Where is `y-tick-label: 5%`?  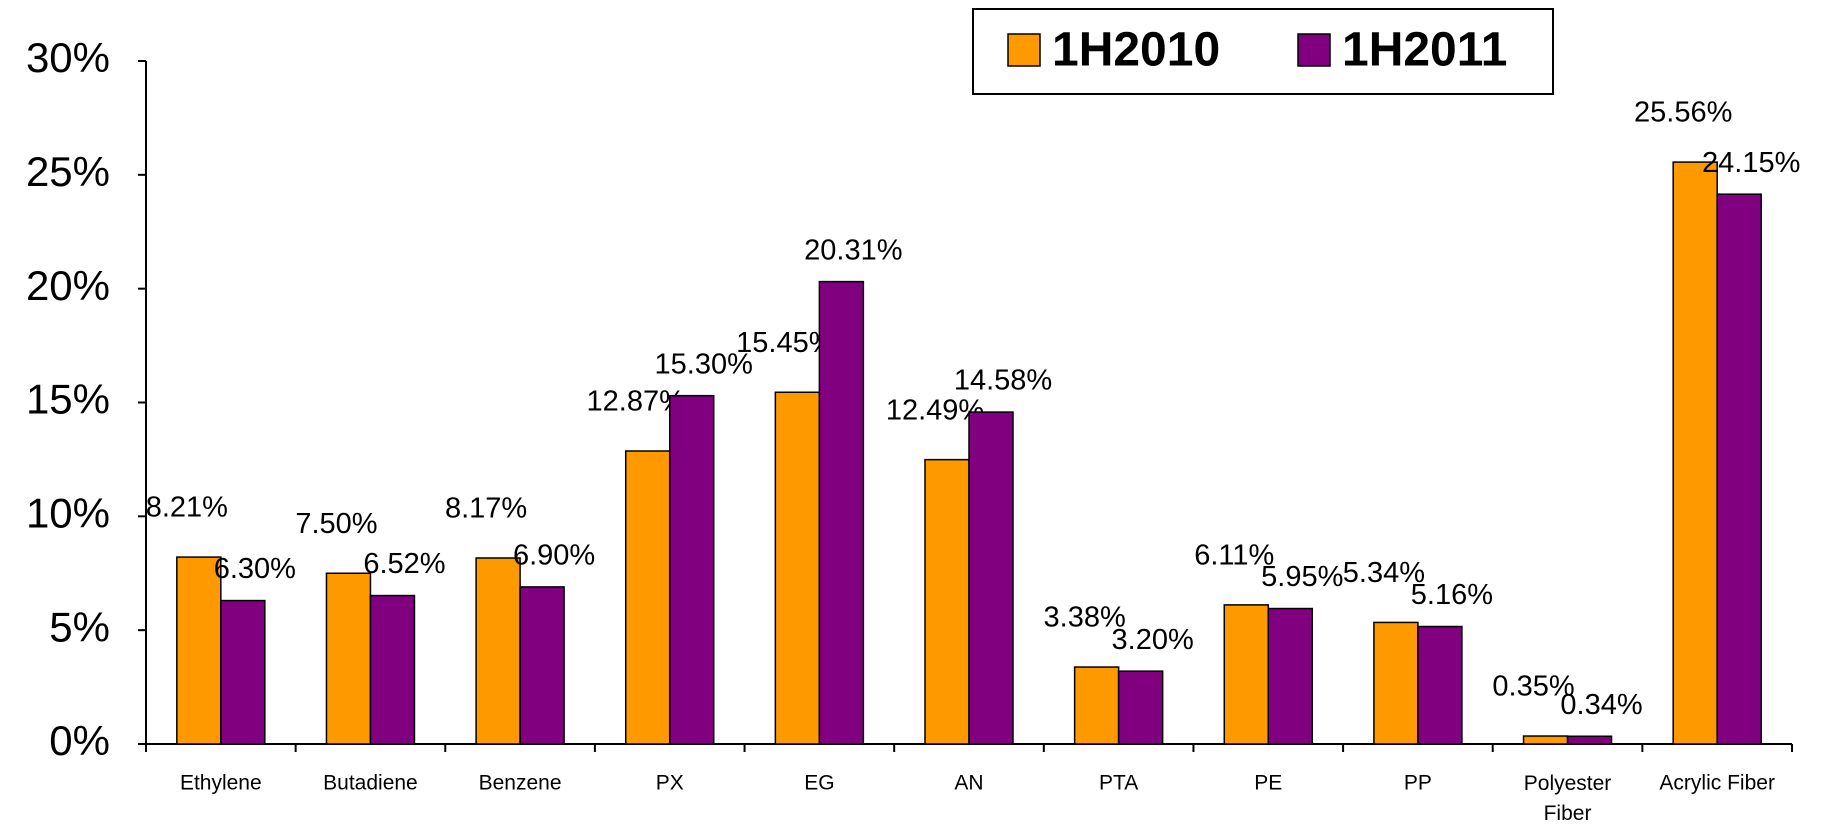
y-tick-label: 5% is located at coordinates (79, 626).